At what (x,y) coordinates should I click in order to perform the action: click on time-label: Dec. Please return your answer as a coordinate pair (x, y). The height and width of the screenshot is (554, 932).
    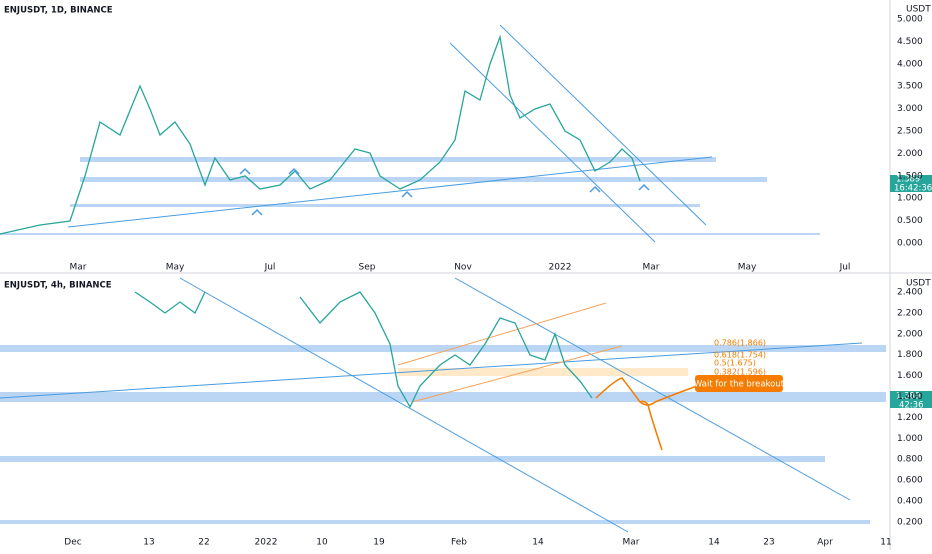
    Looking at the image, I should click on (72, 543).